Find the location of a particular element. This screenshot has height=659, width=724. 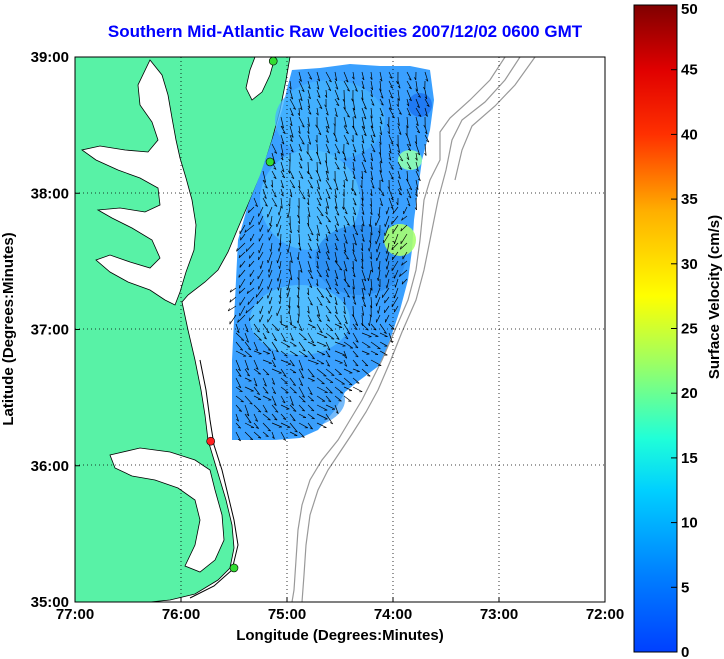

radar-station is located at coordinates (273, 61).